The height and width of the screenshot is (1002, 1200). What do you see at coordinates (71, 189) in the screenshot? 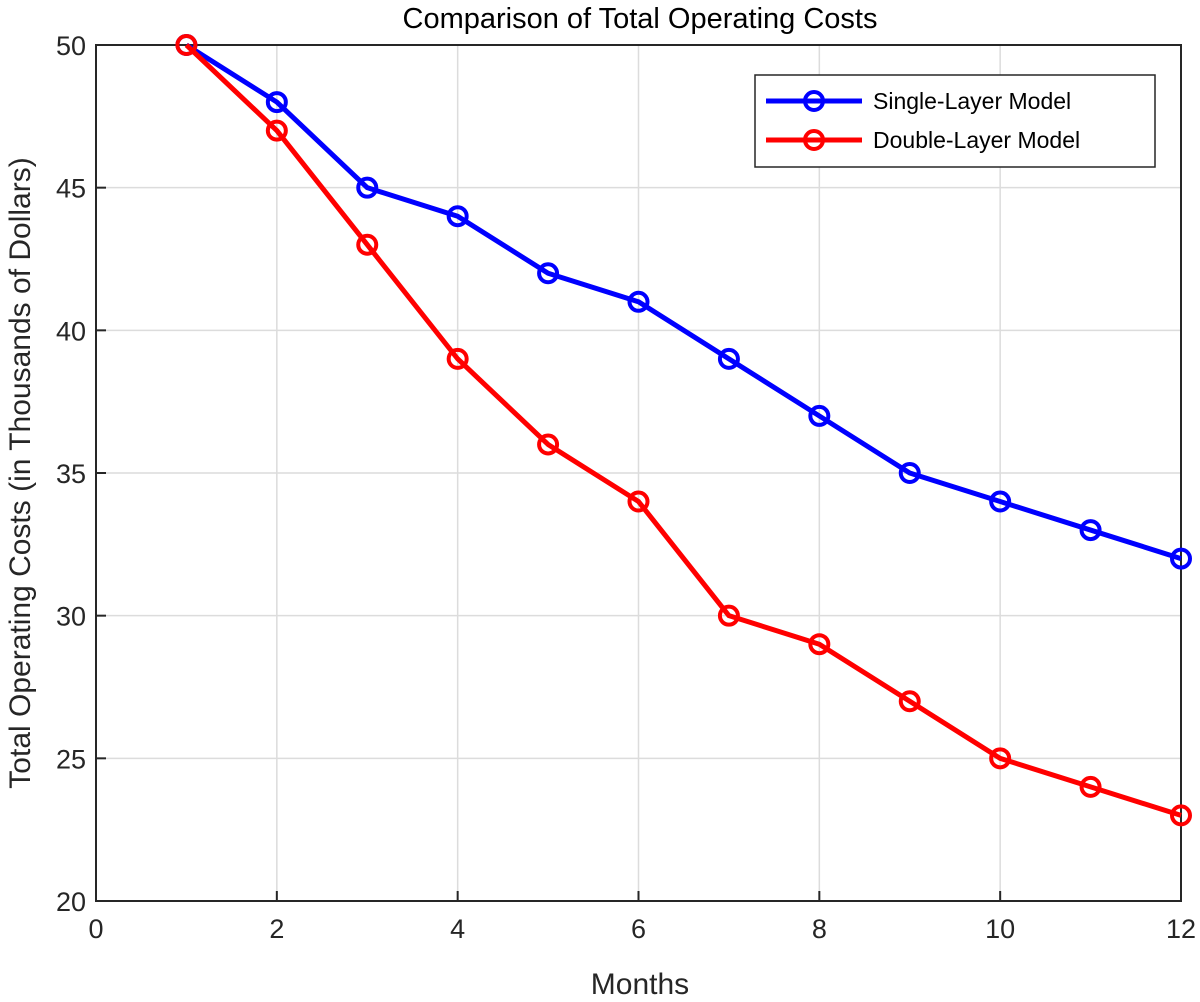
I see `y-tick-label: 45` at bounding box center [71, 189].